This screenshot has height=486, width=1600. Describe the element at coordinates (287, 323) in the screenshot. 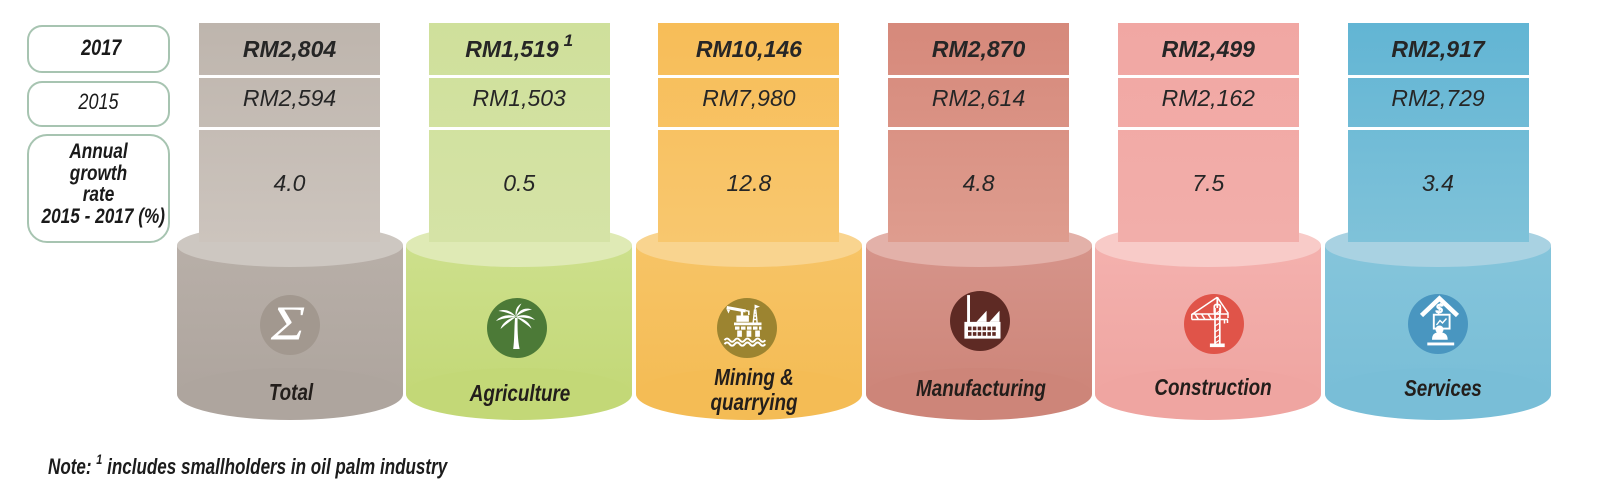

I see `svg-text: Σ` at that location.